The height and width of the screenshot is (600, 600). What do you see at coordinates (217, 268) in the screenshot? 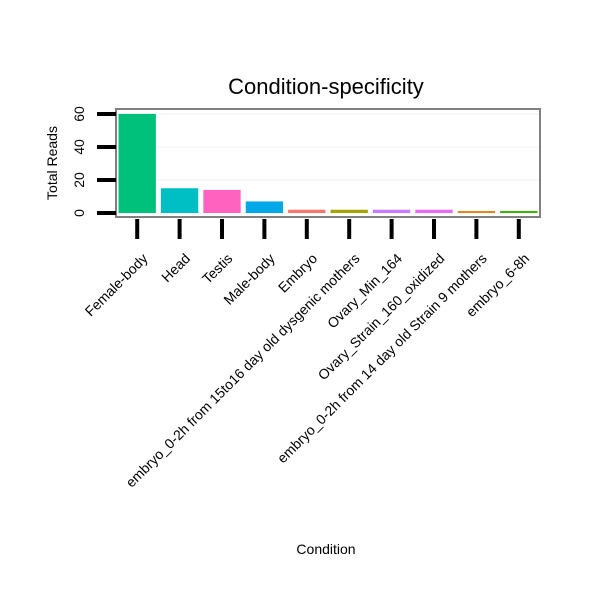
I see `x-tick-label: Testis` at bounding box center [217, 268].